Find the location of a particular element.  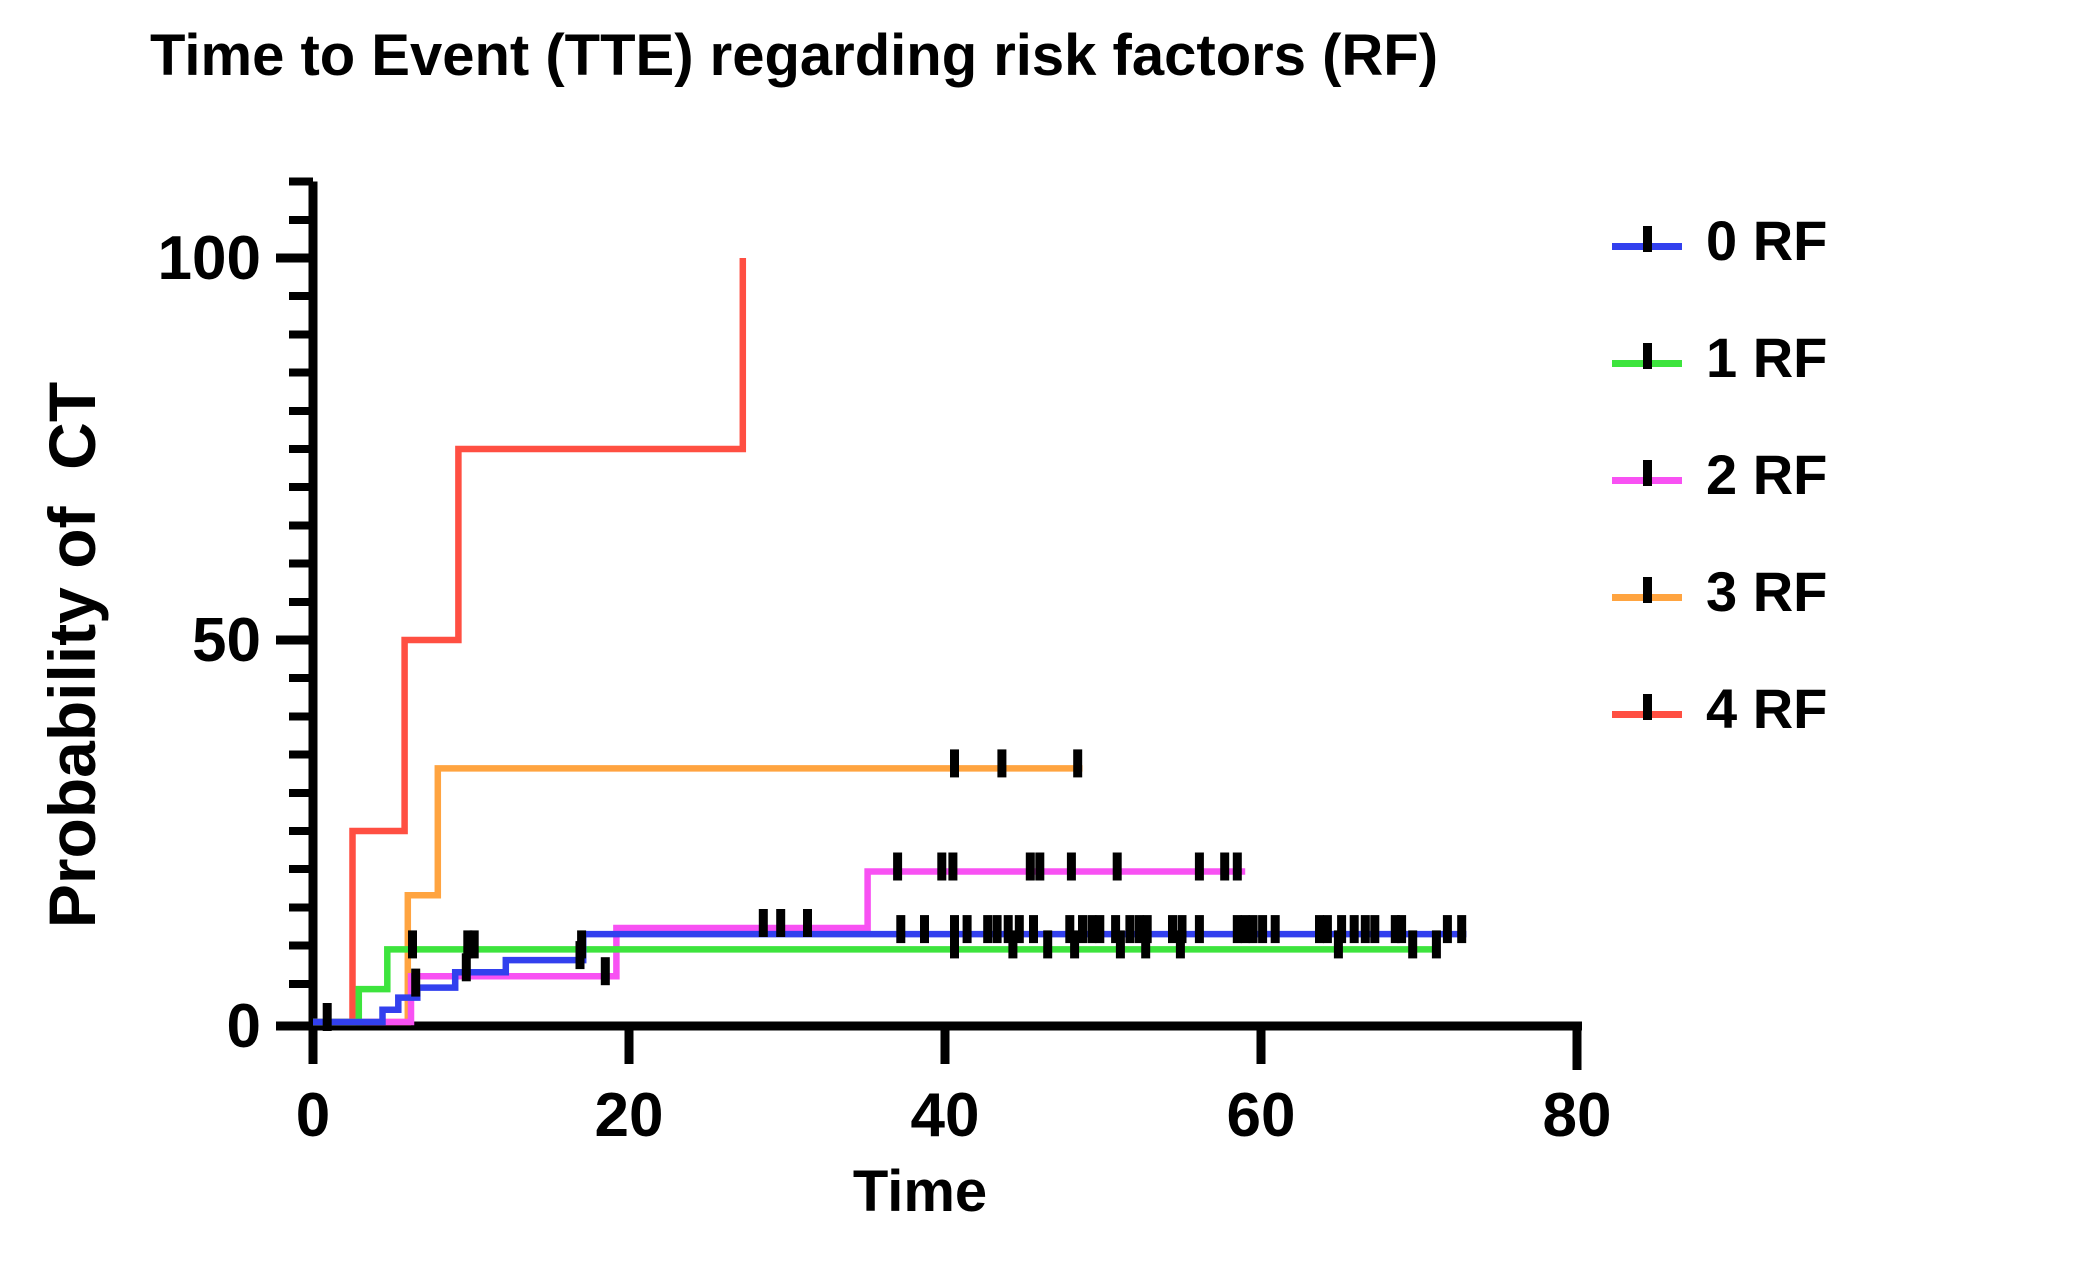

legend-label: 0 RF is located at coordinates (1767, 240).